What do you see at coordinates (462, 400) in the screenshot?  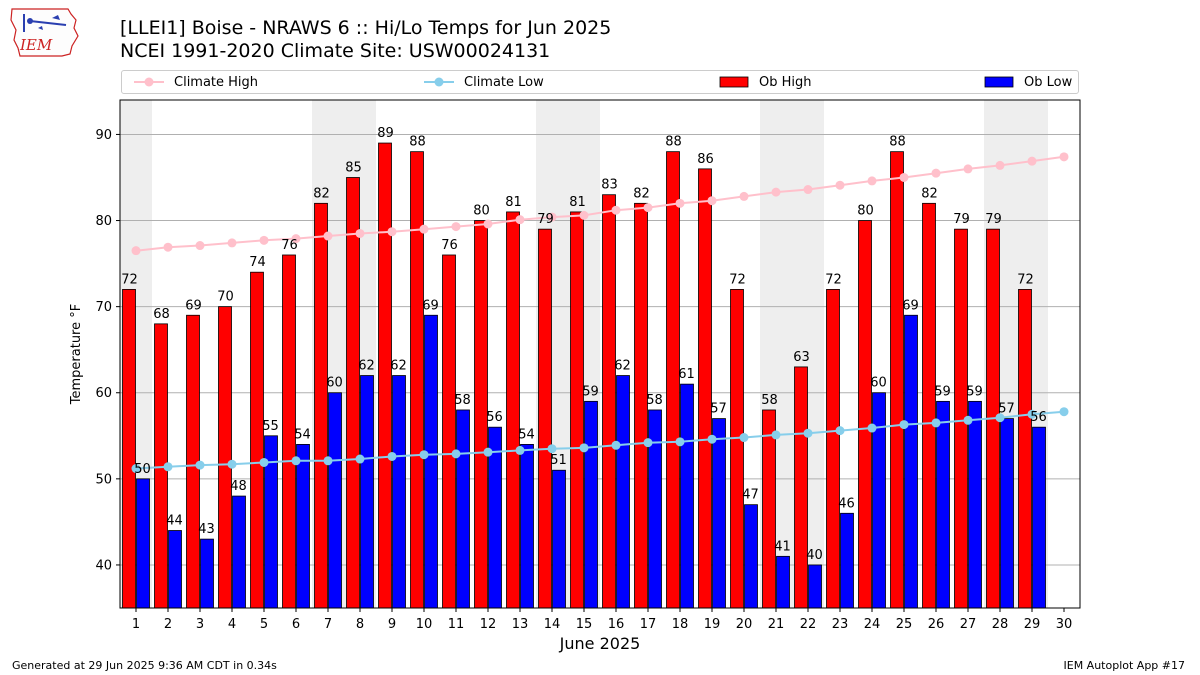 I see `ob-low-label-11: 58` at bounding box center [462, 400].